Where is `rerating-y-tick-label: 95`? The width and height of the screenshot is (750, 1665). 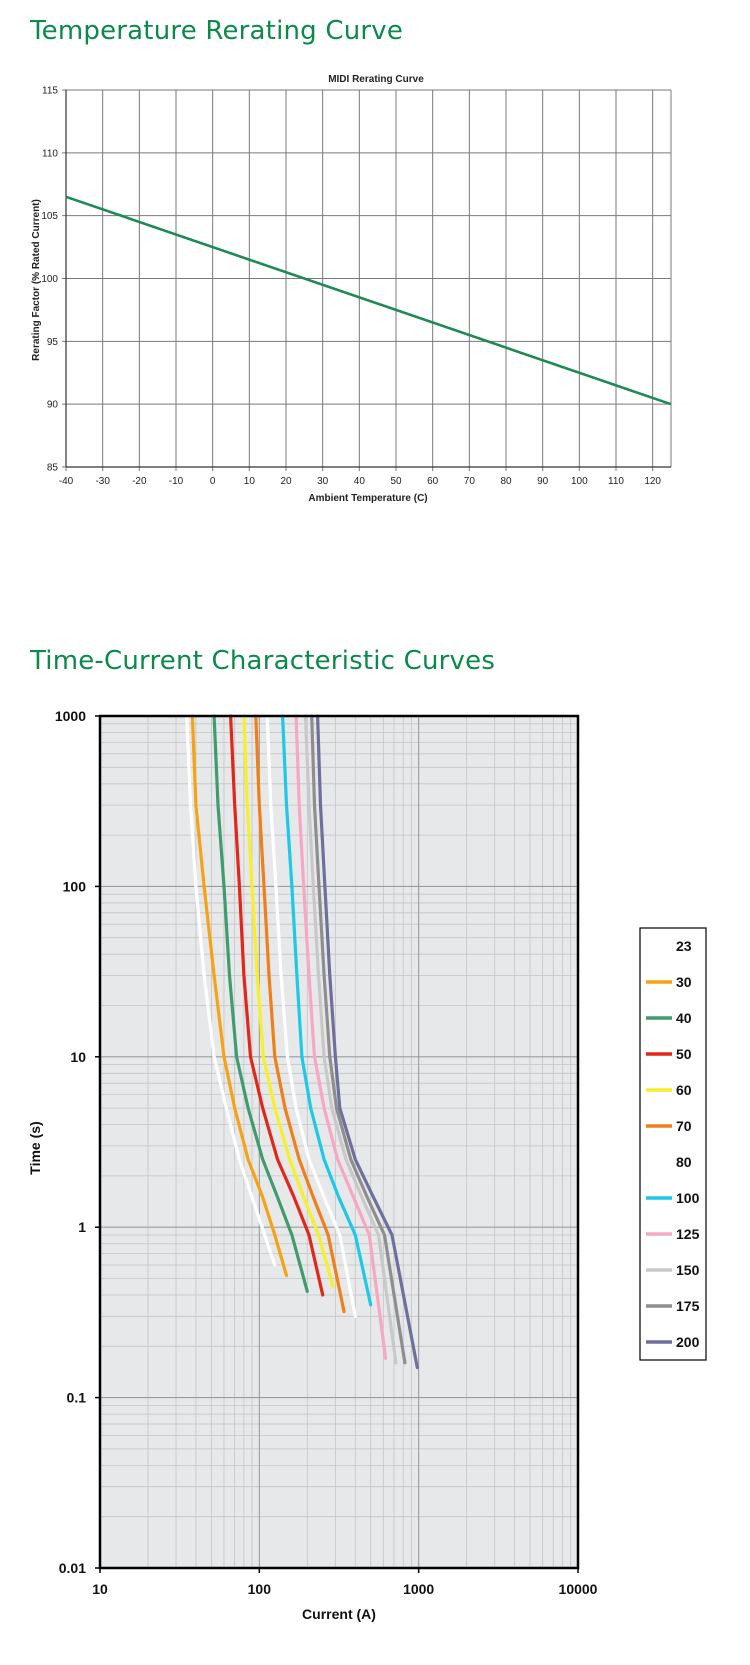
rerating-y-tick-label: 95 is located at coordinates (53, 342).